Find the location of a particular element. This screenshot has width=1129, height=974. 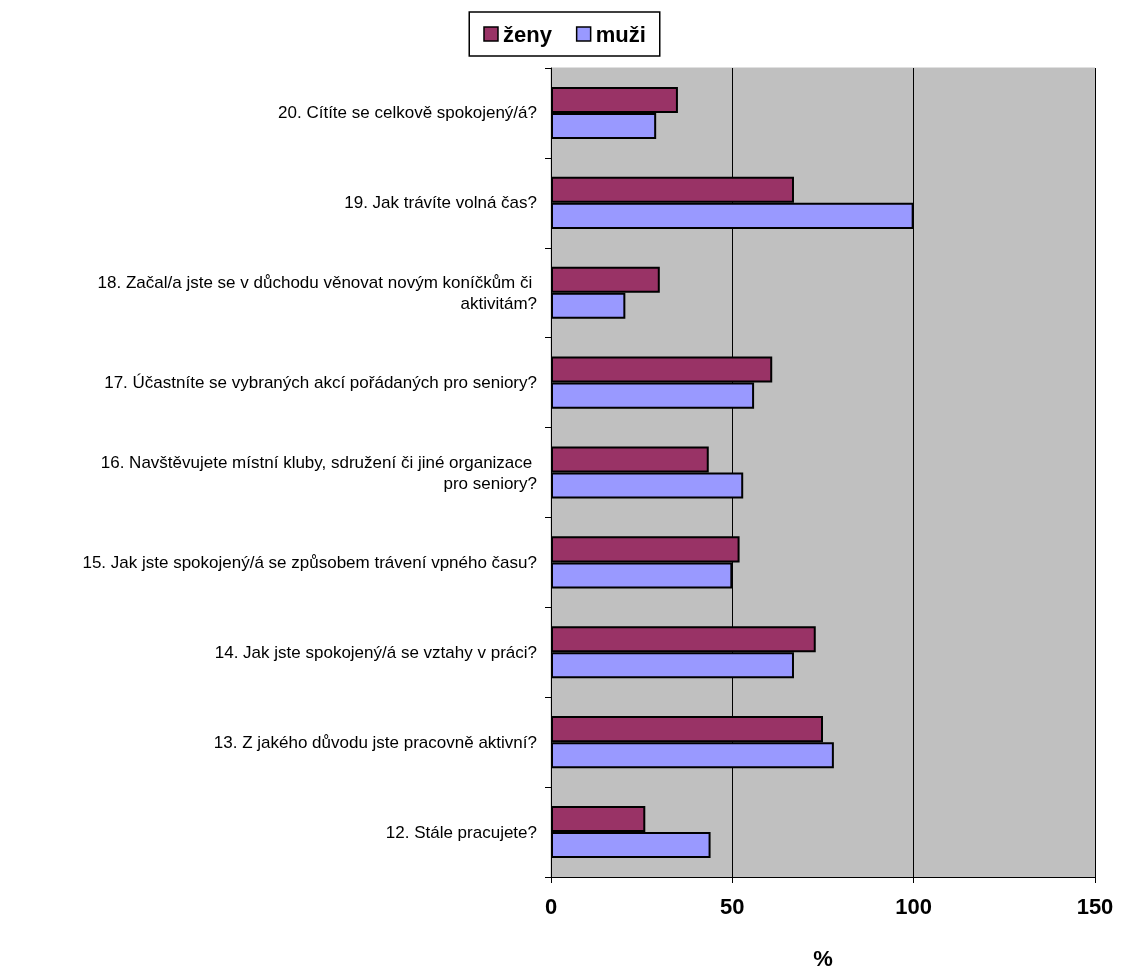

x-axis-title: % is located at coordinates (823, 958).